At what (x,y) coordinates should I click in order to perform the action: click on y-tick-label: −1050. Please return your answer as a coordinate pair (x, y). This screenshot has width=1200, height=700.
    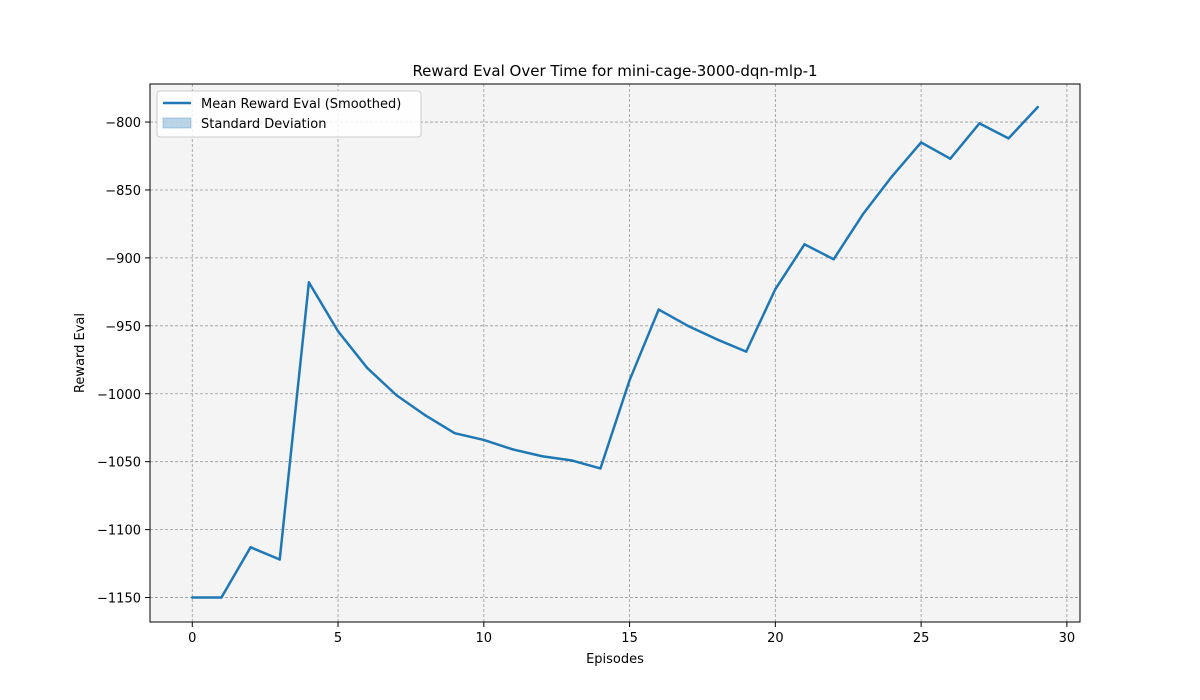
    Looking at the image, I should click on (119, 463).